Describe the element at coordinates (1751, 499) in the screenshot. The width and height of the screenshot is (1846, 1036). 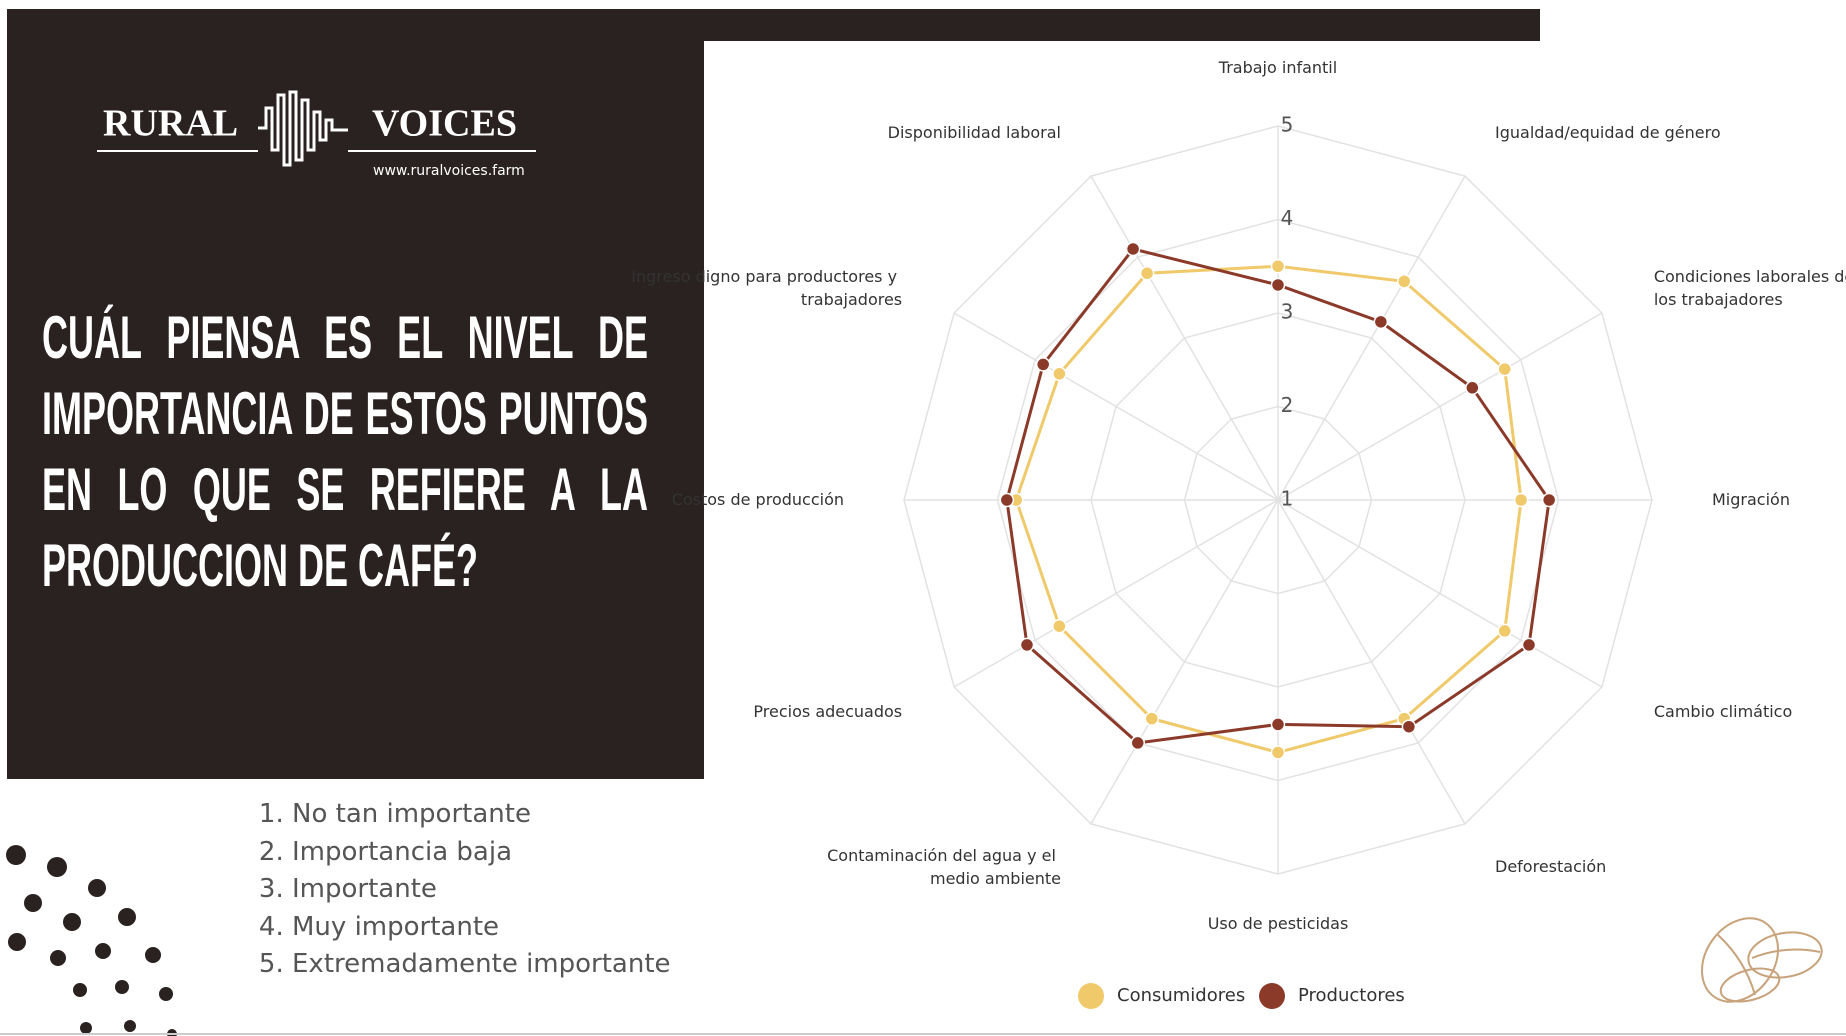
I see `category-label: Migración` at that location.